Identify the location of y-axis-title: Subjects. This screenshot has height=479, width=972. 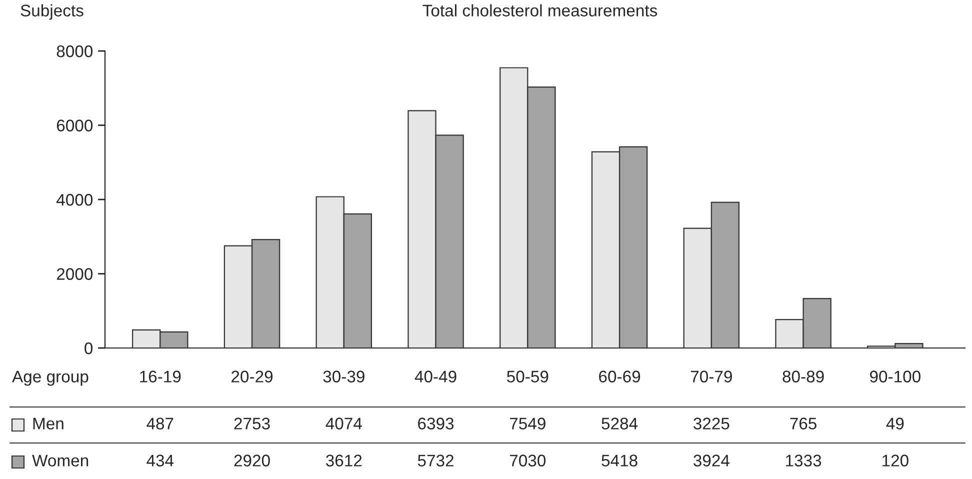
(52, 12).